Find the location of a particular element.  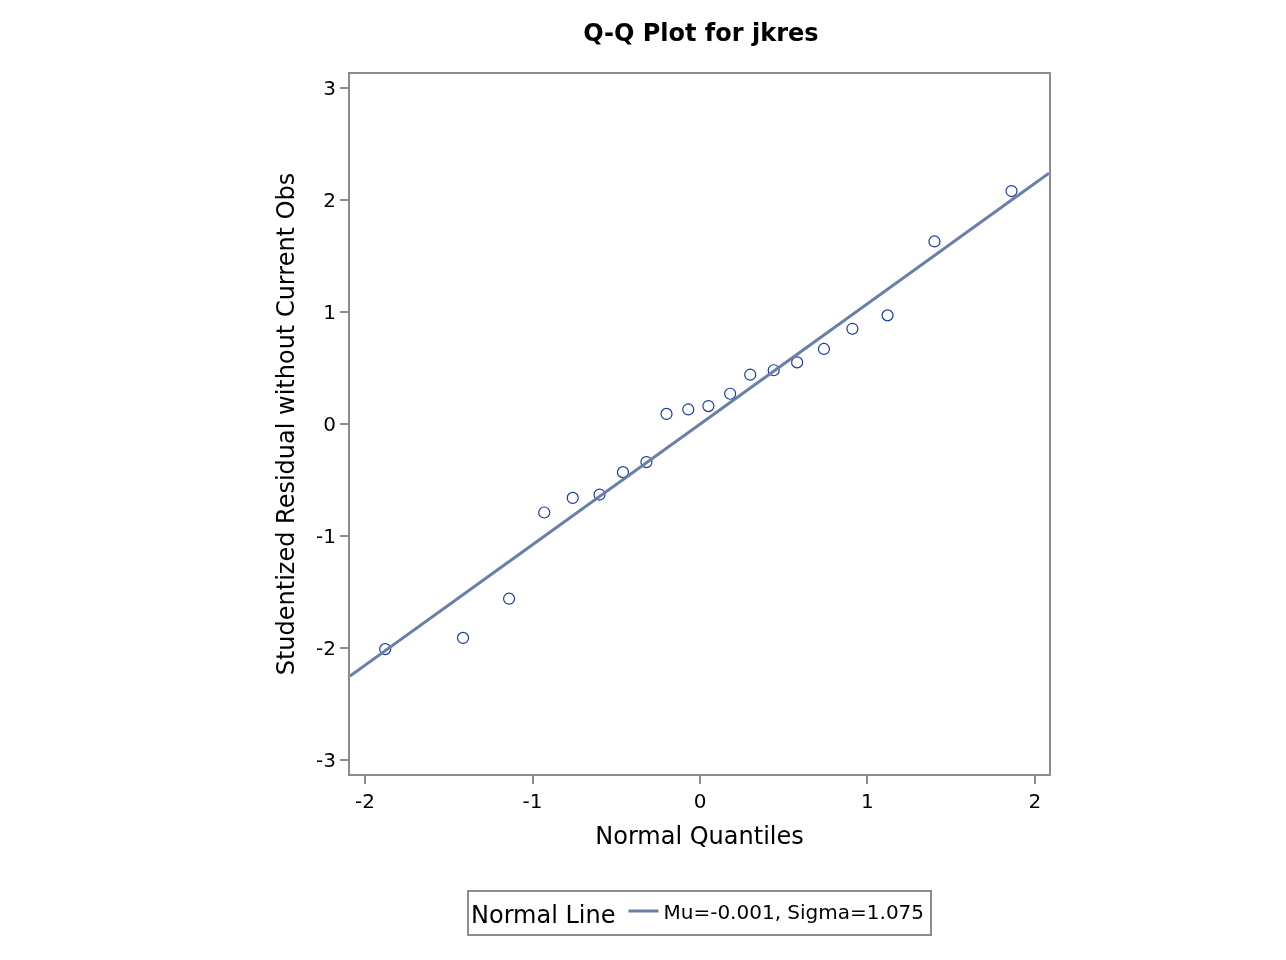

x-tick-label: 1 is located at coordinates (867, 801).